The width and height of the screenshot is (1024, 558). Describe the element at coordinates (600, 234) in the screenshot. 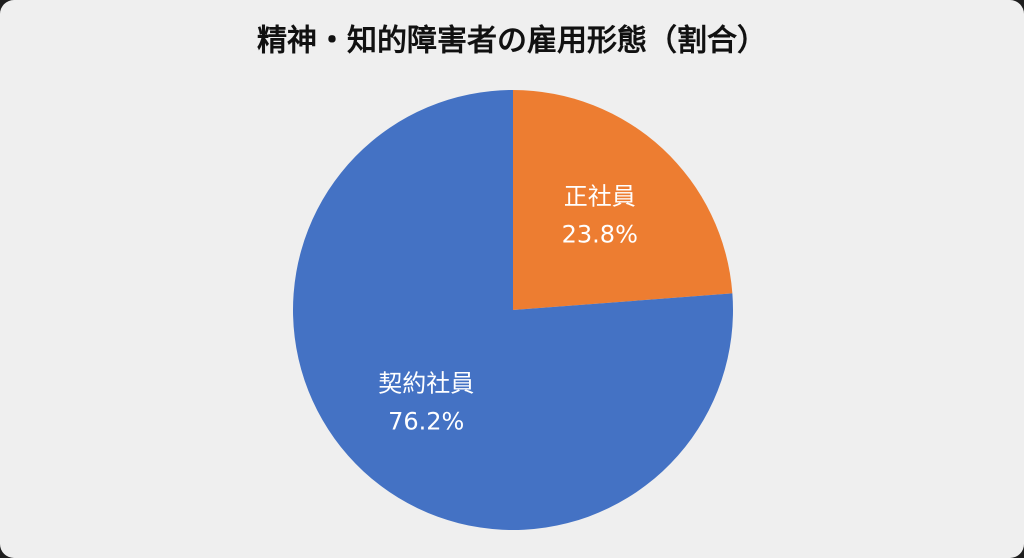

I see `value-label: 23.8%` at that location.